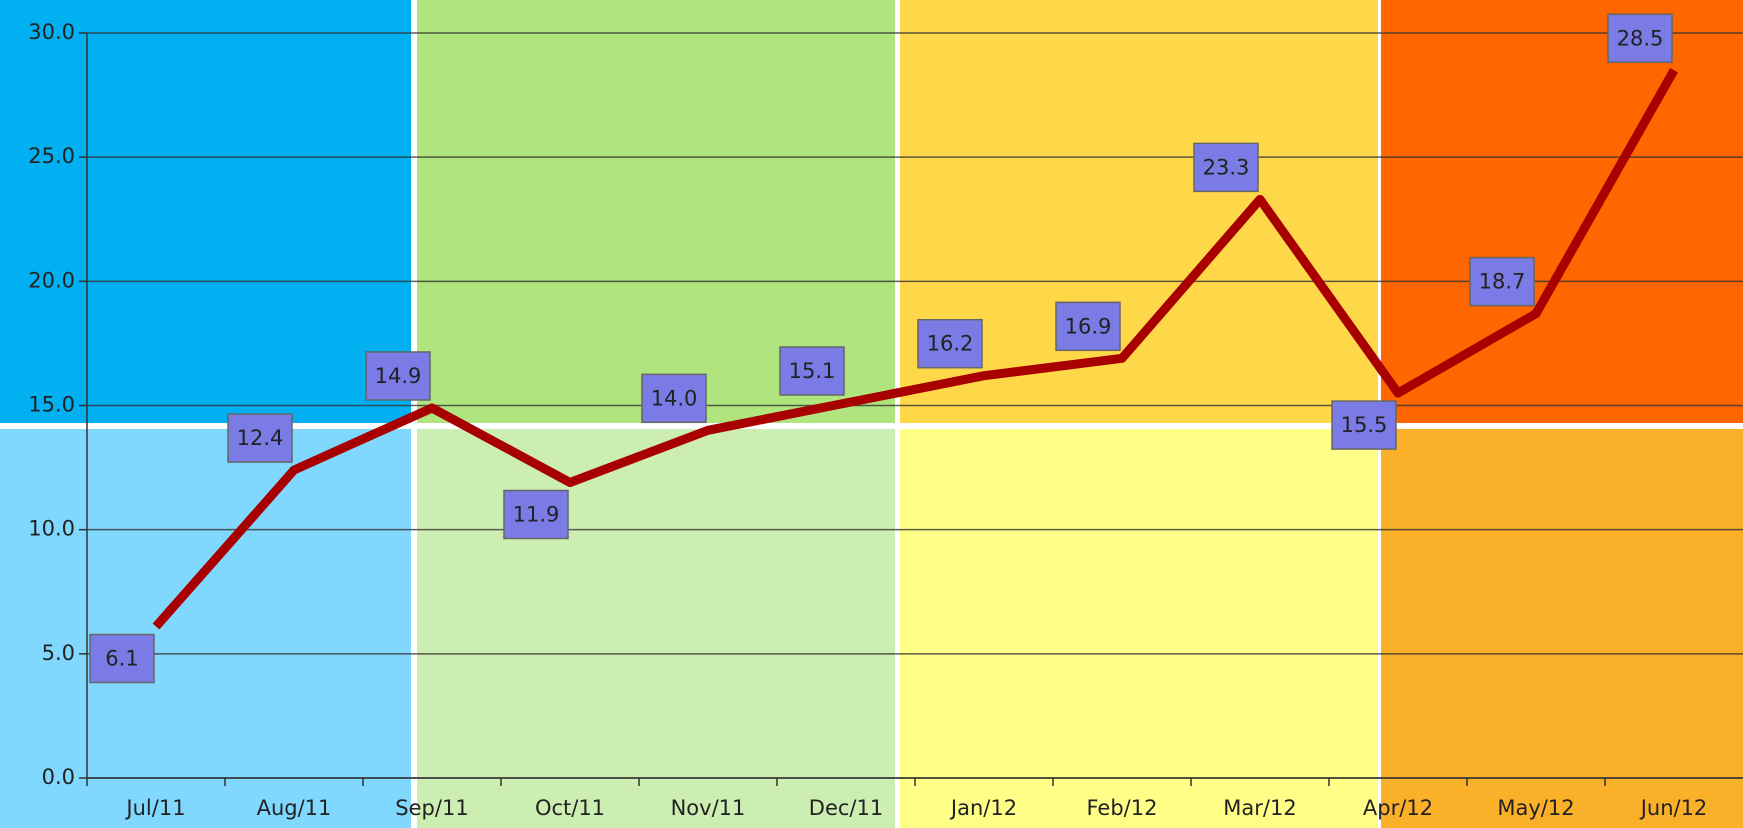 This screenshot has height=828, width=1743. I want to click on x-tick-label: Oct/11, so click(570, 808).